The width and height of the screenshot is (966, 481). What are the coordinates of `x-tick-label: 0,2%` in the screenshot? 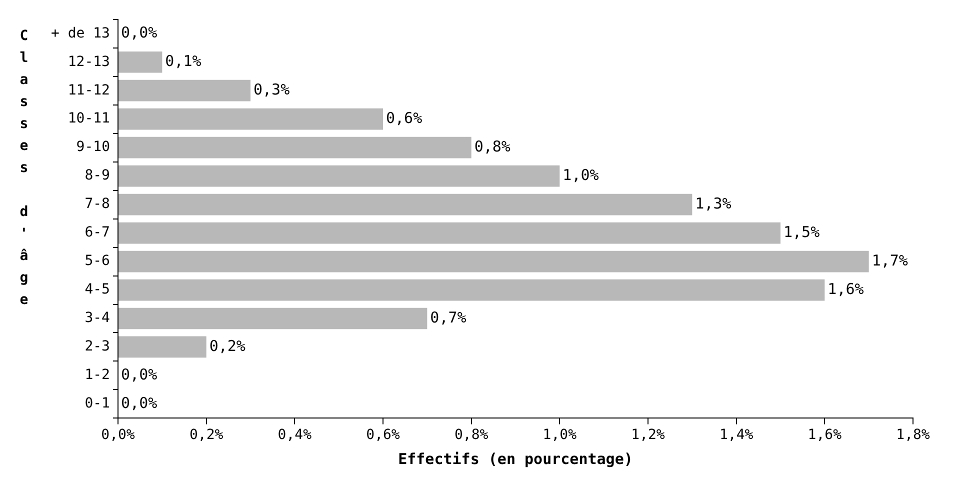 It's located at (206, 435).